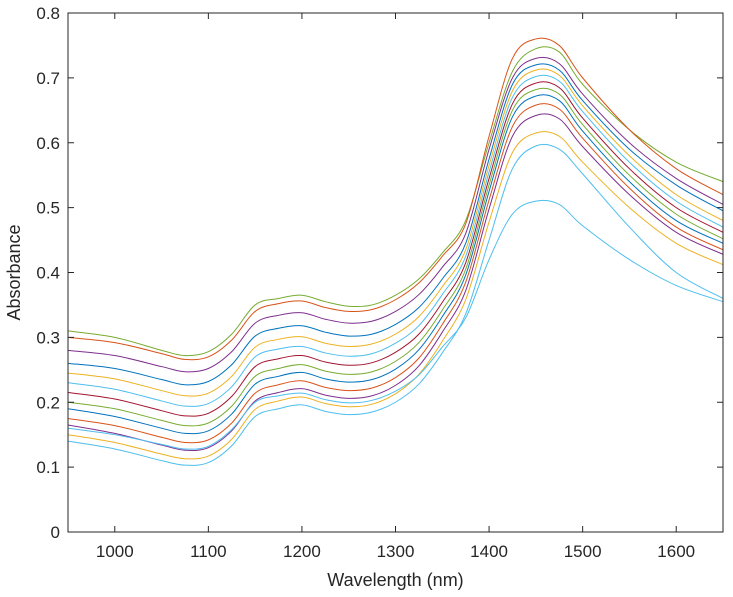 Image resolution: width=733 pixels, height=597 pixels. What do you see at coordinates (55, 532) in the screenshot?
I see `y-tick-label: 0` at bounding box center [55, 532].